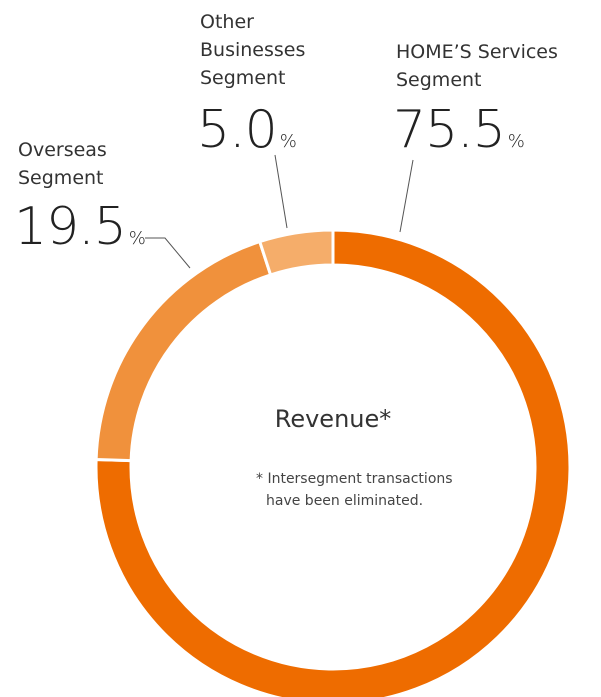  What do you see at coordinates (333, 419) in the screenshot?
I see `center-title: Revenue*` at bounding box center [333, 419].